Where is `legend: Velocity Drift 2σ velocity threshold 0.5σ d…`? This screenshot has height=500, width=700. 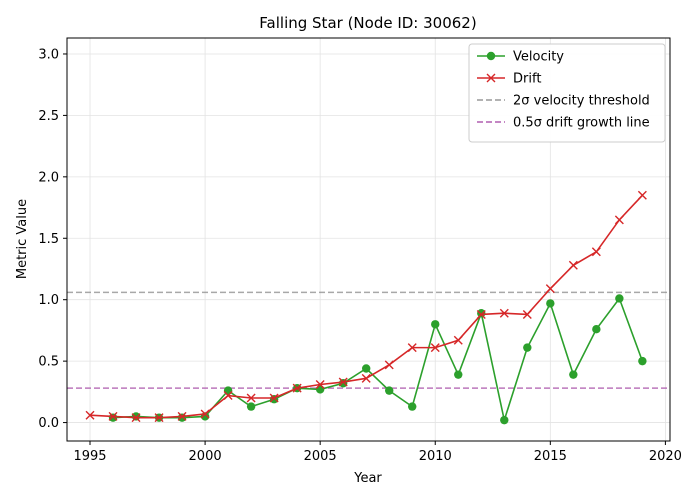 legend: Velocity Drift 2σ velocity threshold 0.5σ d… is located at coordinates (567, 93).